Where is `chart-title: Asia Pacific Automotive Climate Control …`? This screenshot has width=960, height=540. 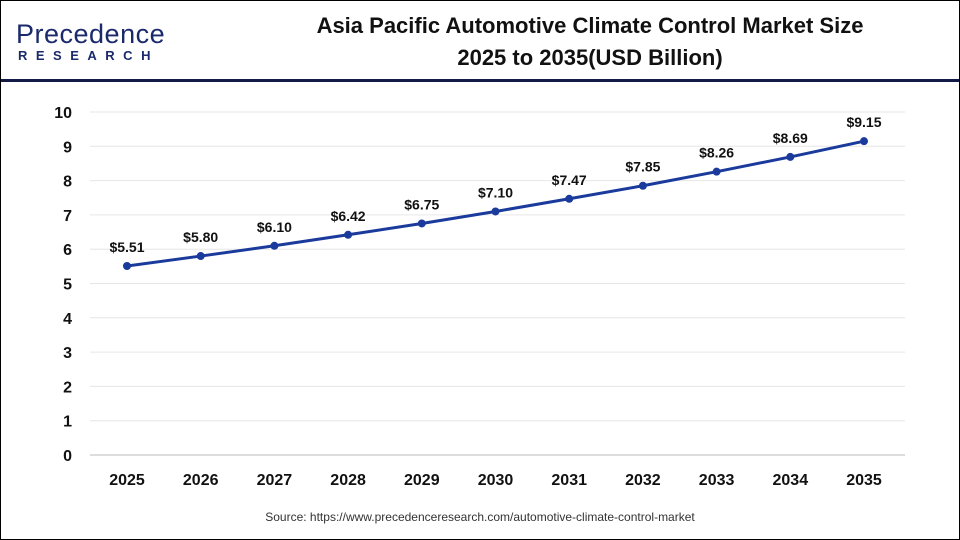
chart-title: Asia Pacific Automotive Climate Control … is located at coordinates (590, 42).